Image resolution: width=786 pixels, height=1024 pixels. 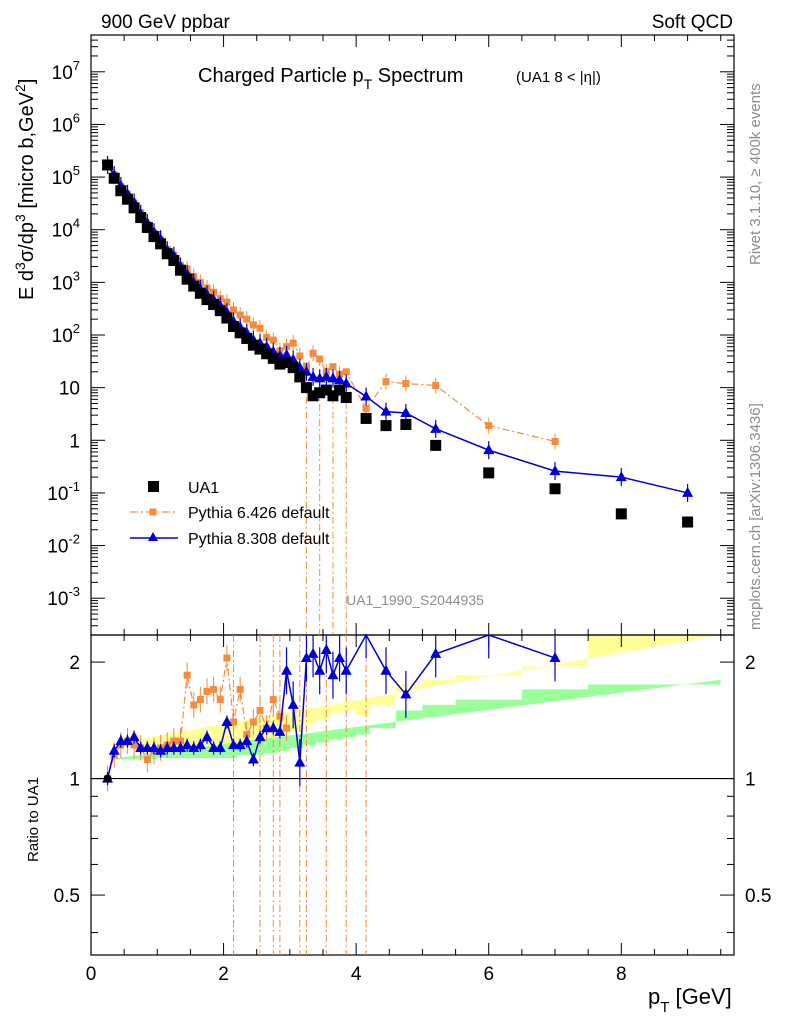 I want to click on y-tick-label: 10², so click(x=66, y=334).